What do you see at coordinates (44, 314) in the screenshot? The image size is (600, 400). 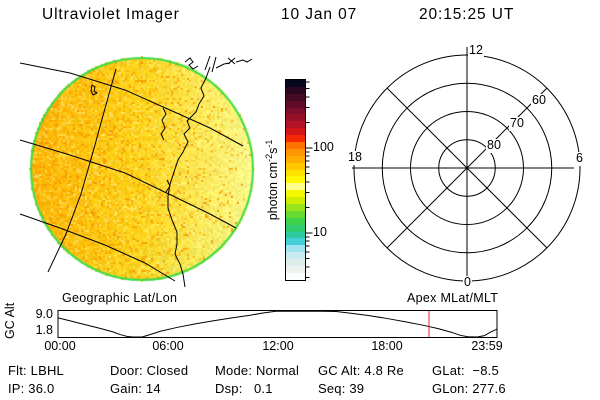 I see `gcalt-ytick-9: 9.0` at bounding box center [44, 314].